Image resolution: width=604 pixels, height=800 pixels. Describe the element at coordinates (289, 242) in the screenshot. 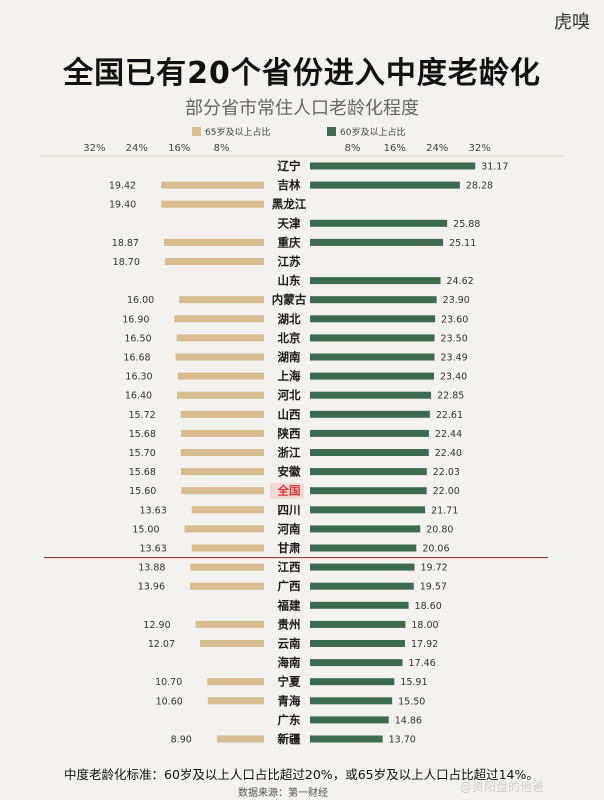

I see `category-label: 重庆` at that location.